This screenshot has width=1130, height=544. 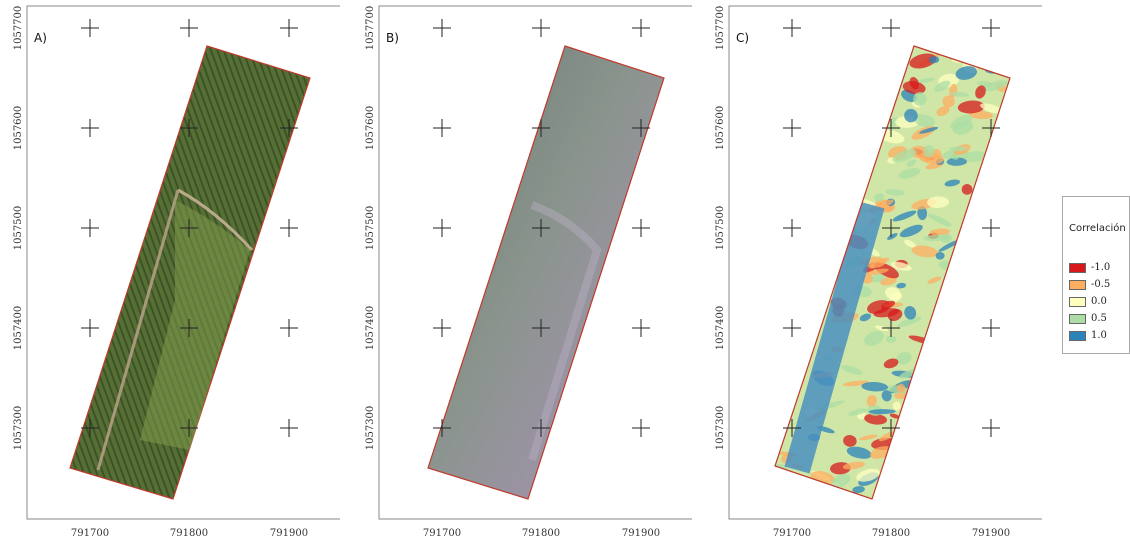 I want to click on y-tick-label: 1057700, so click(x=720, y=28).